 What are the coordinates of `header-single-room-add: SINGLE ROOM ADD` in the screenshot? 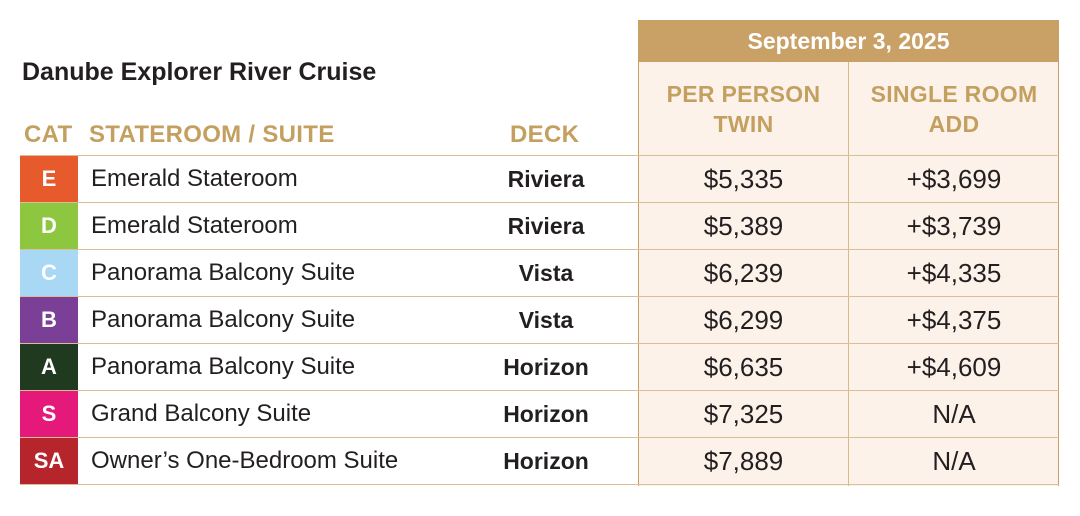 It's located at (954, 109).